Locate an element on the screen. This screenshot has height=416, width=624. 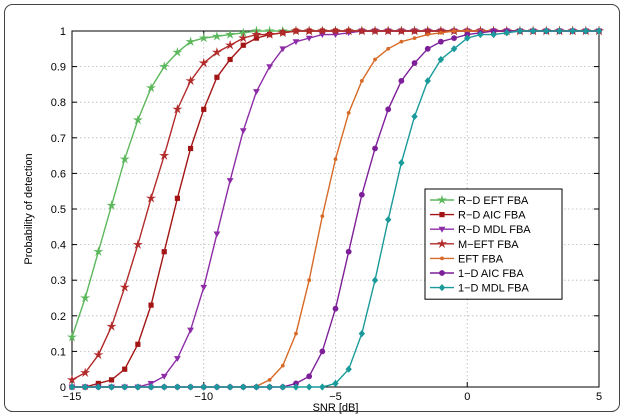
y-tick-label: 1 is located at coordinates (63, 32).